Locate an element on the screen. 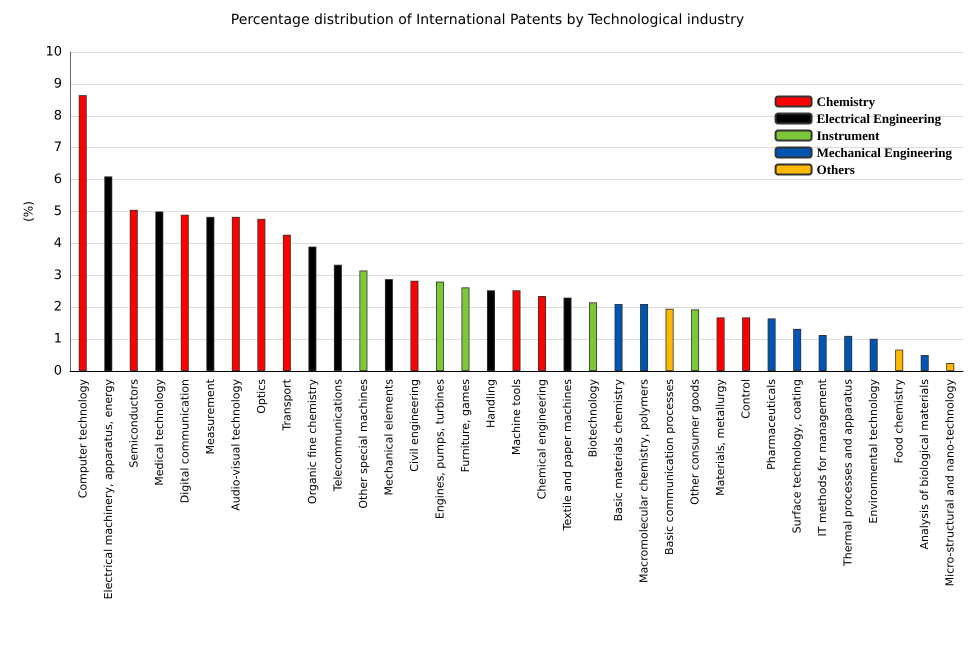 This screenshot has height=654, width=975. y-tick-label: 3 is located at coordinates (58, 275).